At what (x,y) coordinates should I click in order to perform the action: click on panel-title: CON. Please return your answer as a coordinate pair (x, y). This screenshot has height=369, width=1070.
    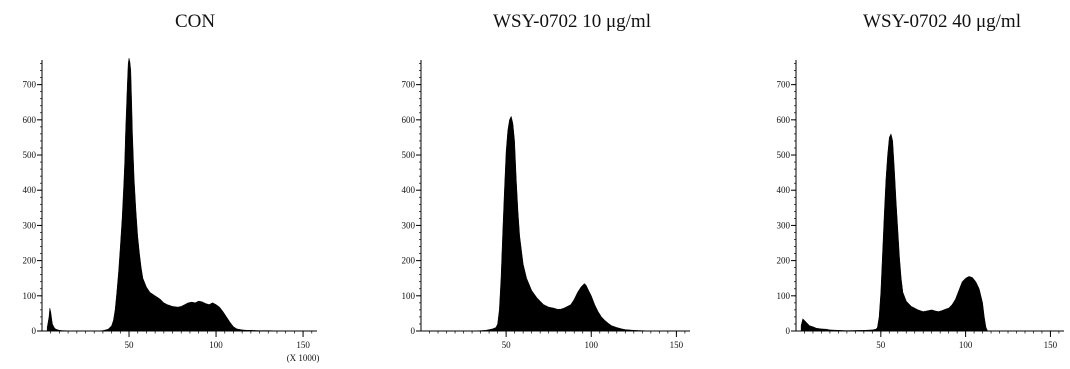
    Looking at the image, I should click on (195, 21).